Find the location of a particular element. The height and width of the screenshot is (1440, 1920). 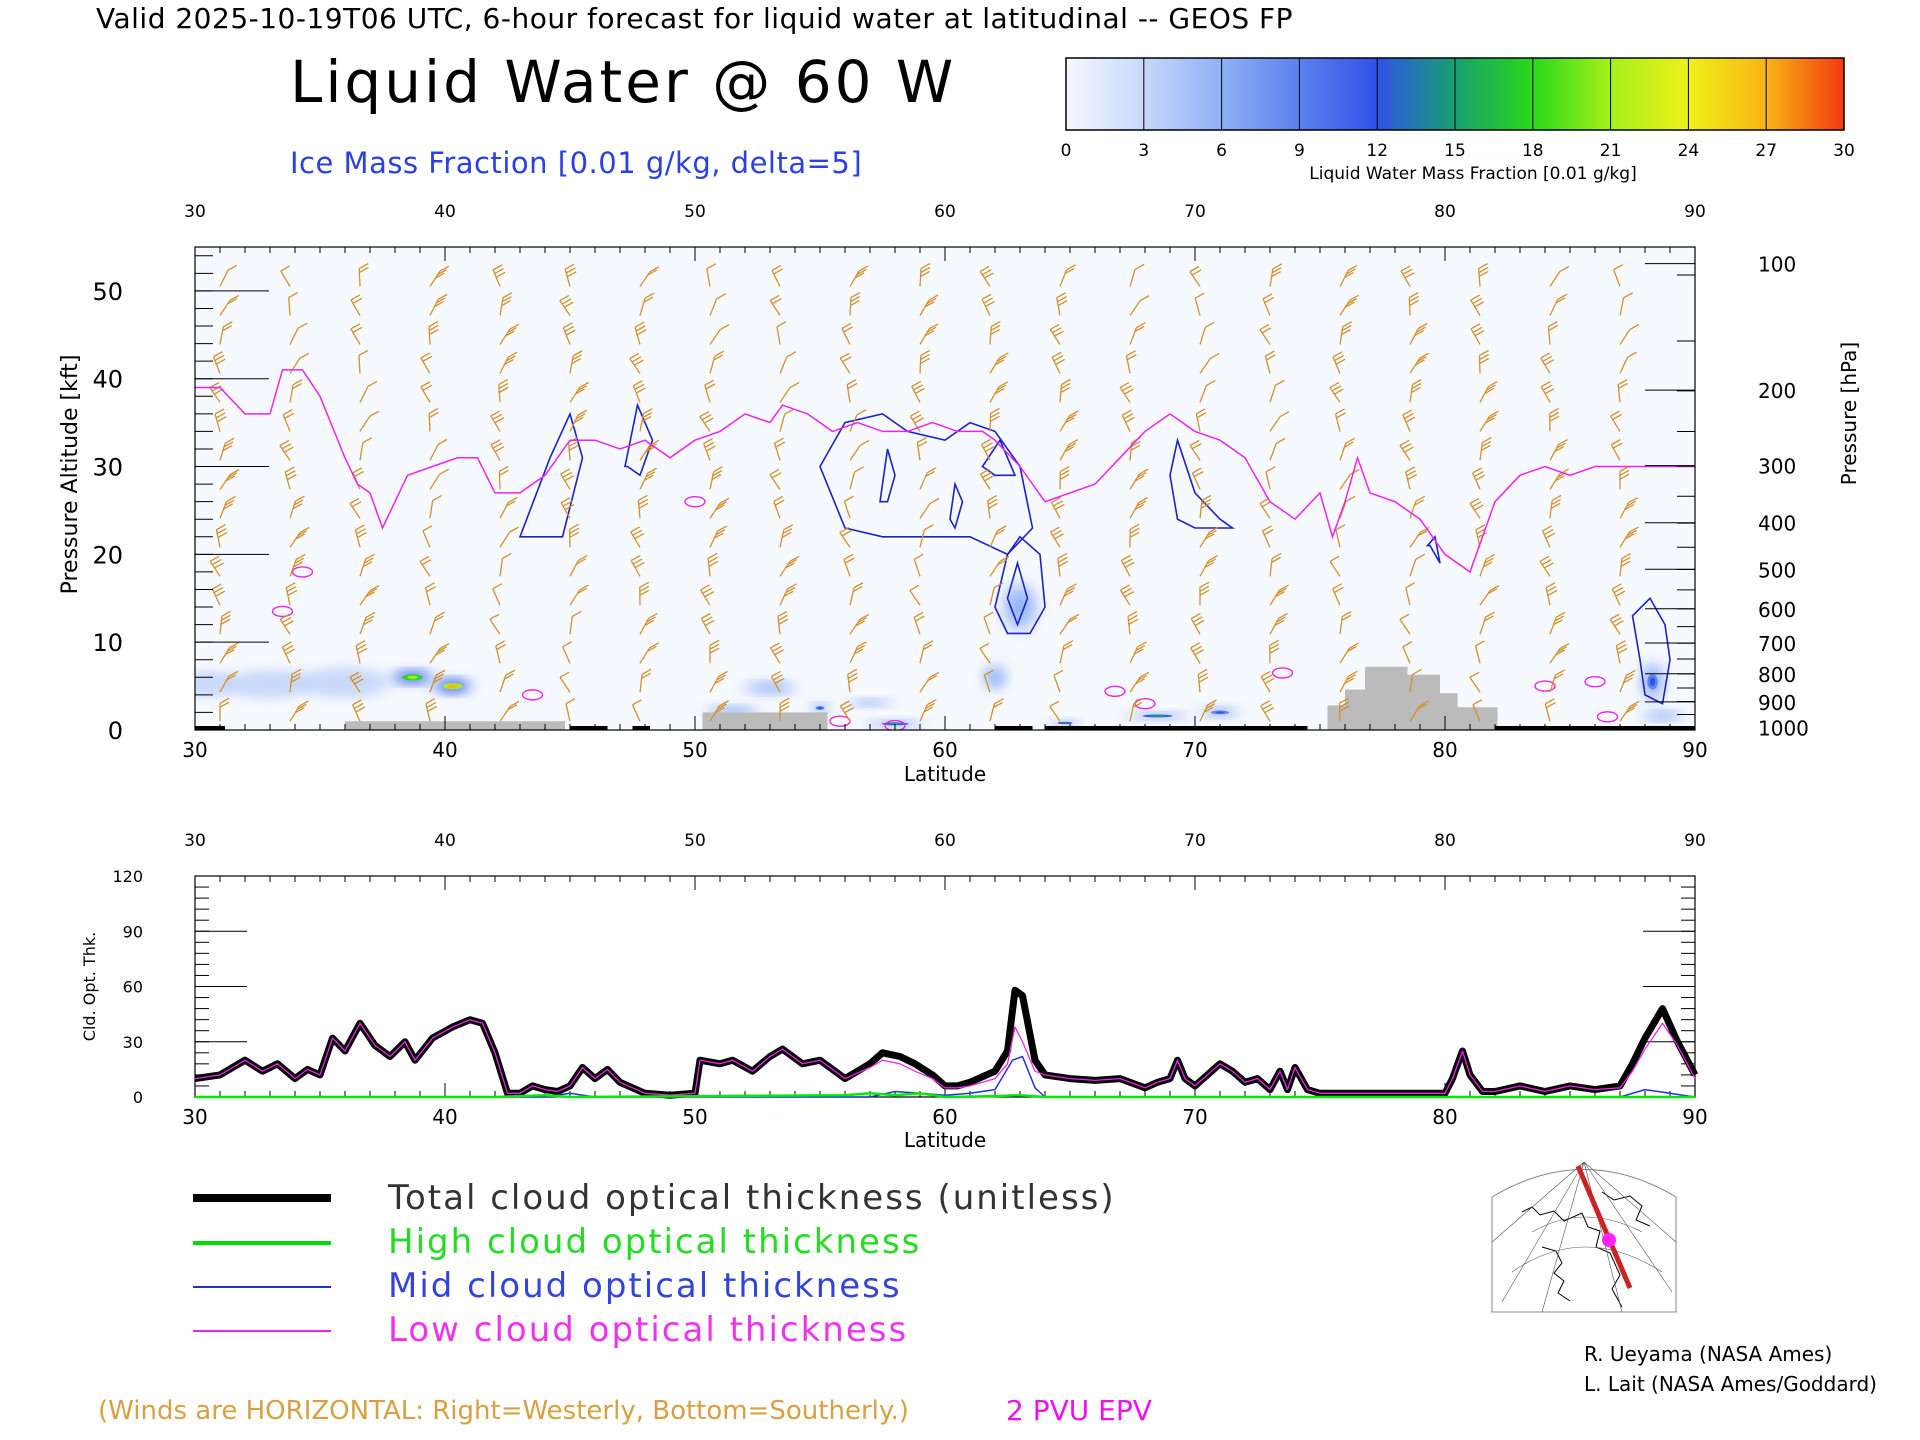

pressure-tick-label: 1000 is located at coordinates (1783, 728).